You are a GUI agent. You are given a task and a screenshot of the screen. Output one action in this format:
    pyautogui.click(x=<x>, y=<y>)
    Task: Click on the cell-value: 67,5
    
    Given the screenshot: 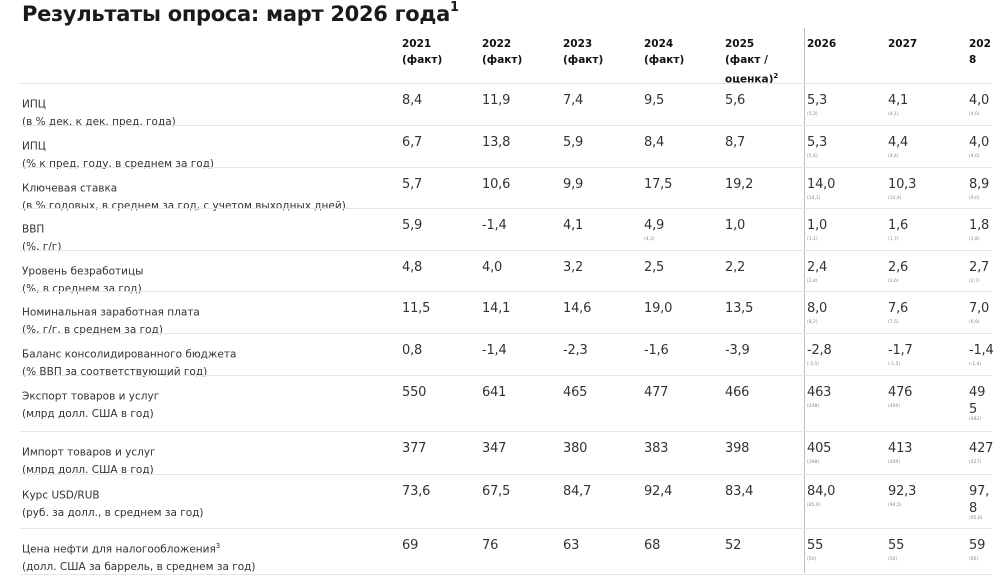 What is the action you would take?
    pyautogui.click(x=496, y=491)
    